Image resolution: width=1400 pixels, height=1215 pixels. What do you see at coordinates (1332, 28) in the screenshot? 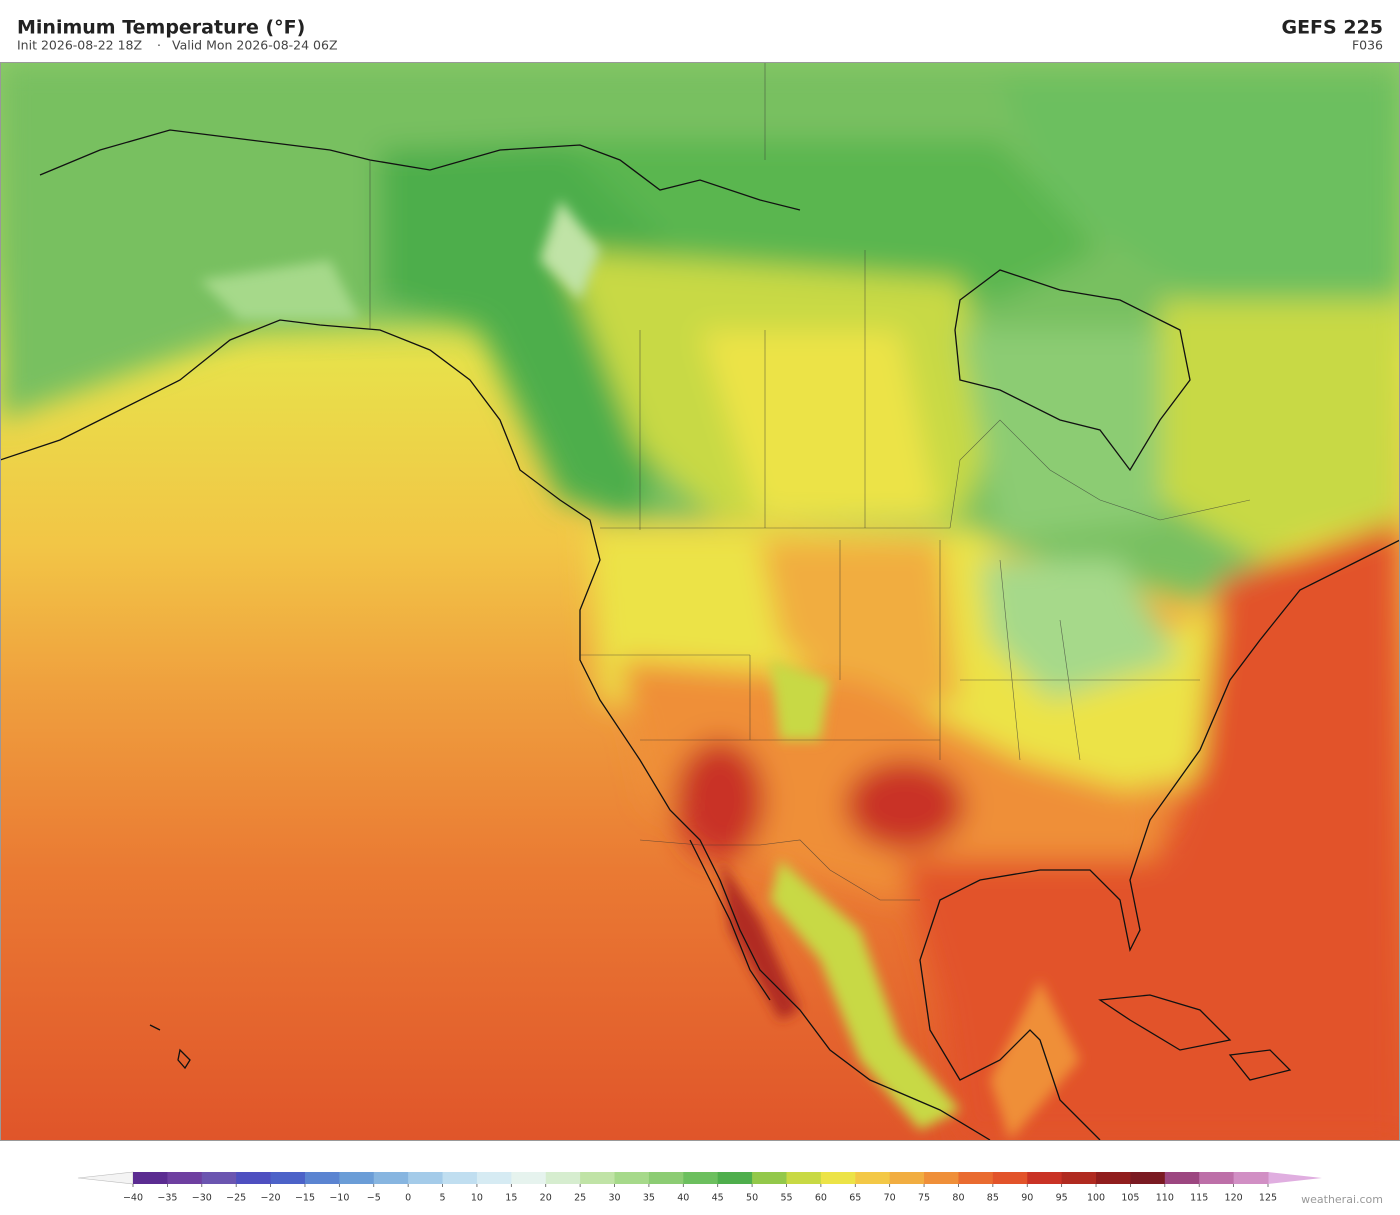
I see `model-label: GEFS 225` at bounding box center [1332, 28].